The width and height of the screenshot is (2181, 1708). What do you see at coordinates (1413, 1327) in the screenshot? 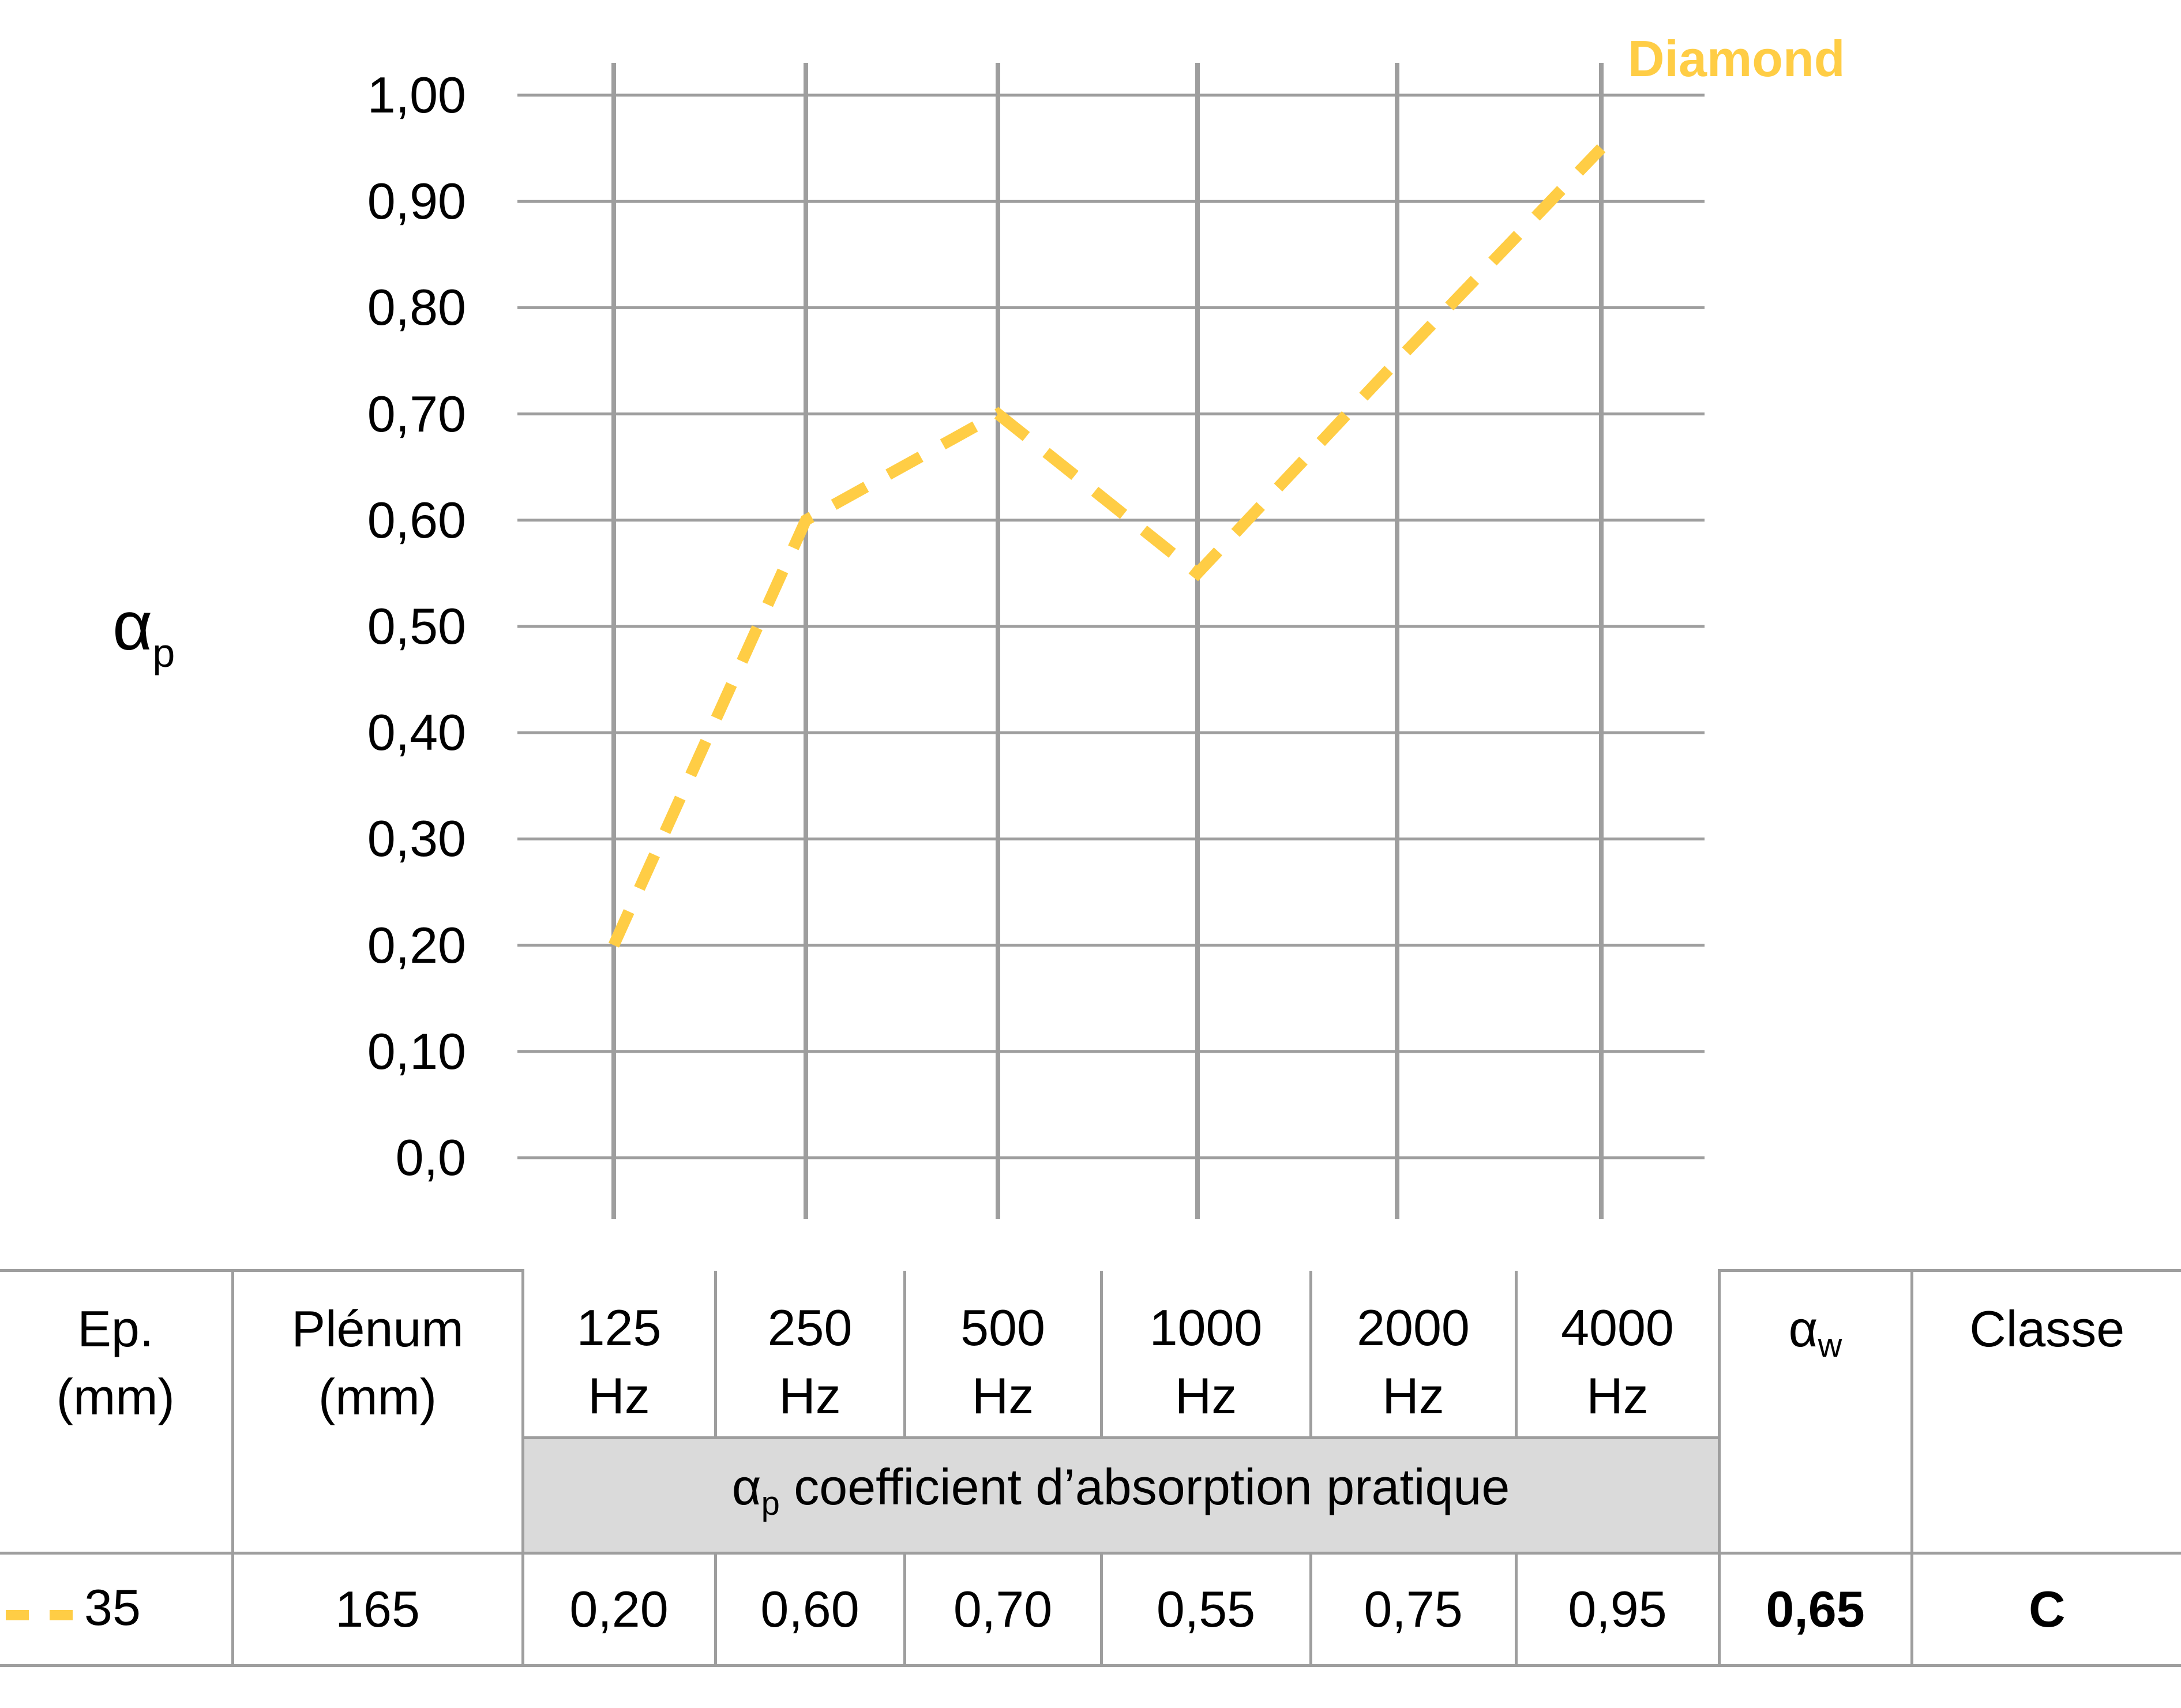
I see `freq-value: 2000` at bounding box center [1413, 1327].